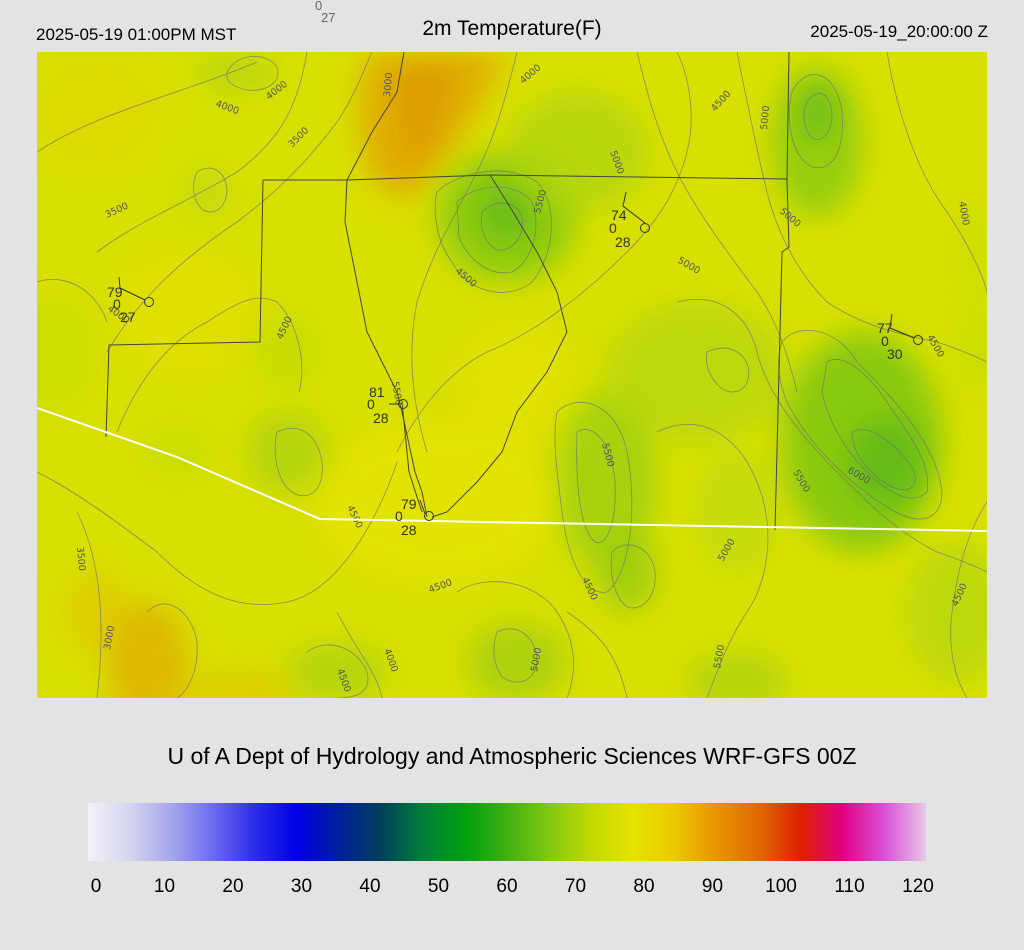  I want to click on svg-text: 74, so click(619, 215).